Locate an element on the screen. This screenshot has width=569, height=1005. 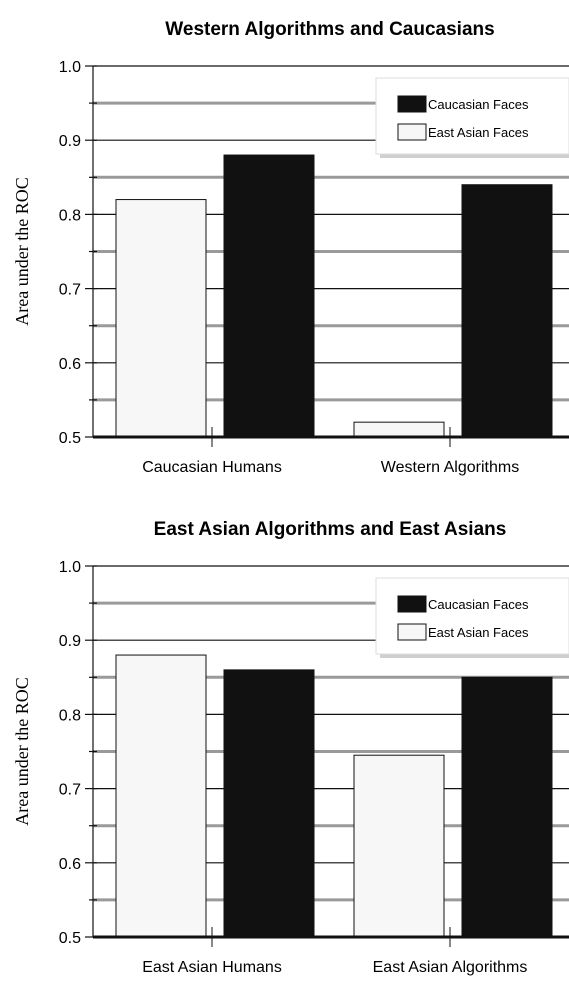
x-tick-label: East Asian Humans is located at coordinates (212, 967).